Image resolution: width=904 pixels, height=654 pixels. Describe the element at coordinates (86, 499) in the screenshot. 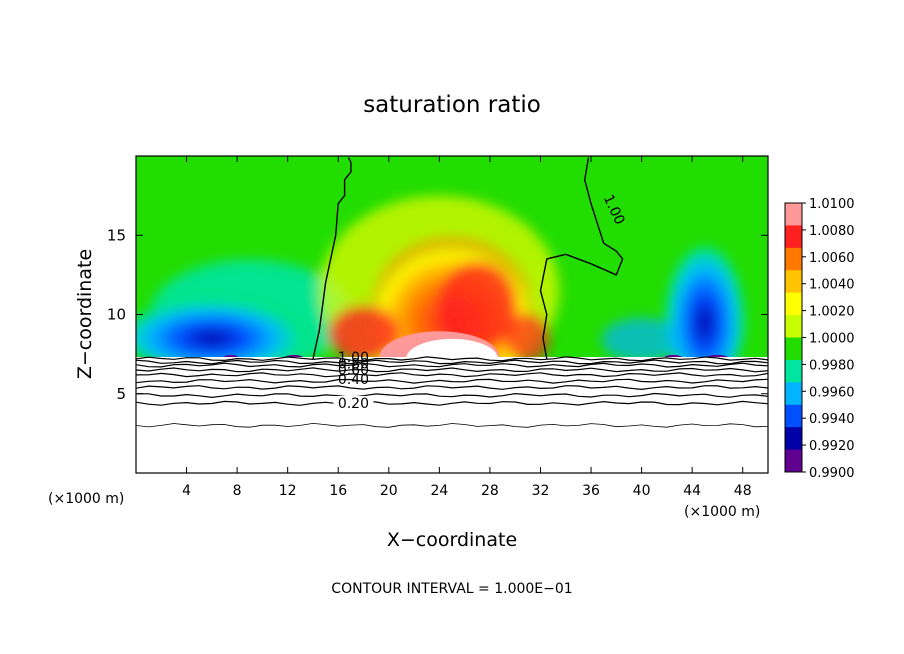

I see `x-unit-left: (×1000 m)` at that location.